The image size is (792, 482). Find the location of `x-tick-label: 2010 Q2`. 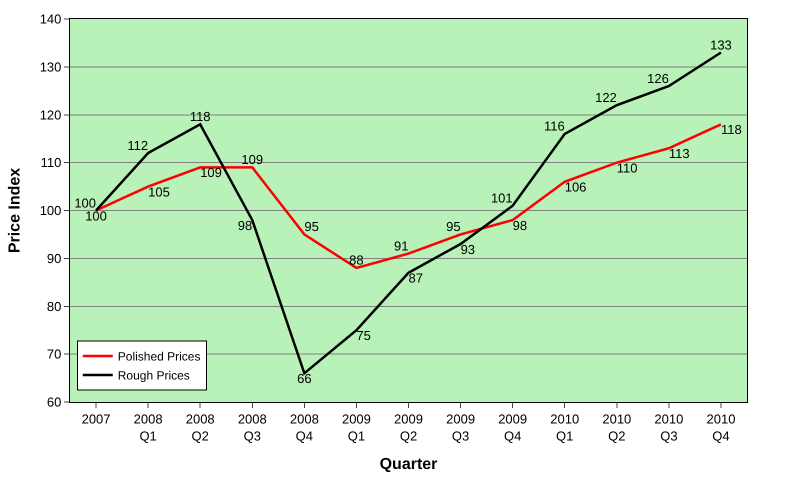

x-tick-label: 2010 Q2 is located at coordinates (617, 428).